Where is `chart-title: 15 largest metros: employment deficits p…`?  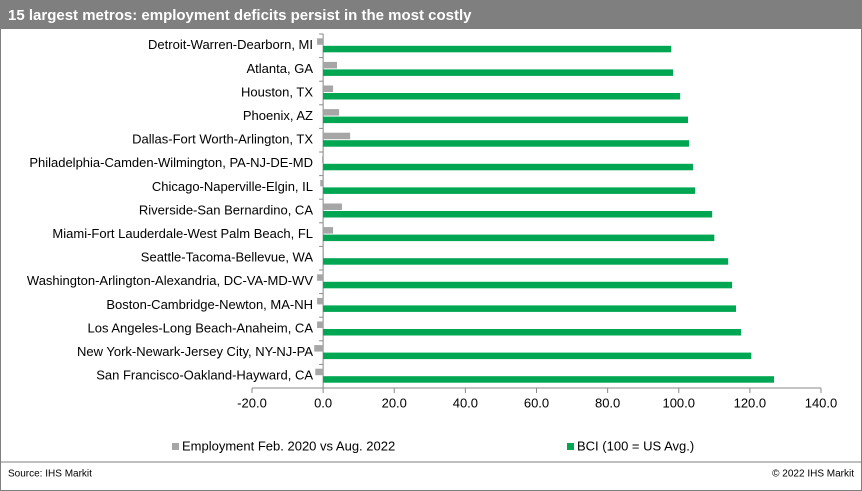
chart-title: 15 largest metros: employment deficits p… is located at coordinates (240, 15).